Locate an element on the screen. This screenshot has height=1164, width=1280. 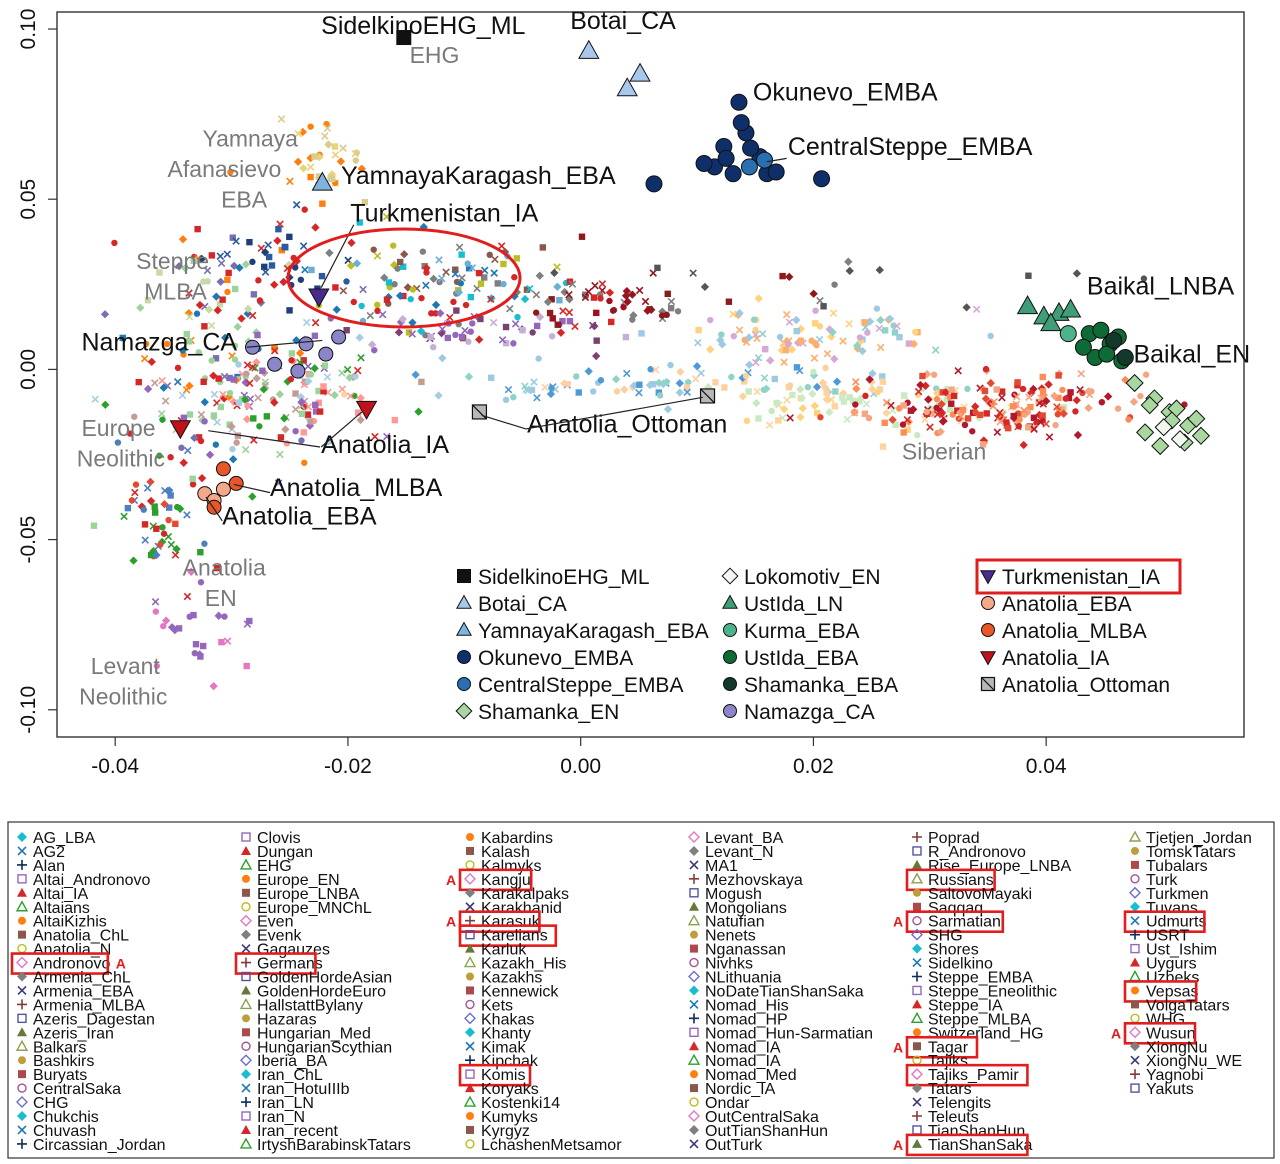
population-teleuts: Teleuts is located at coordinates (945, 1117).